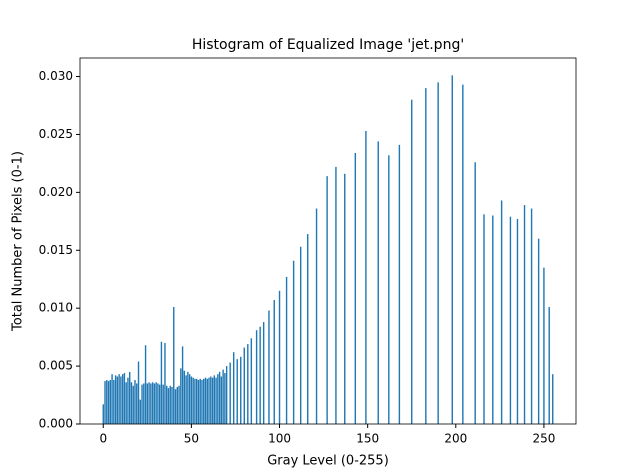 The width and height of the screenshot is (640, 476). I want to click on y-tick-label: 0.010, so click(56, 308).